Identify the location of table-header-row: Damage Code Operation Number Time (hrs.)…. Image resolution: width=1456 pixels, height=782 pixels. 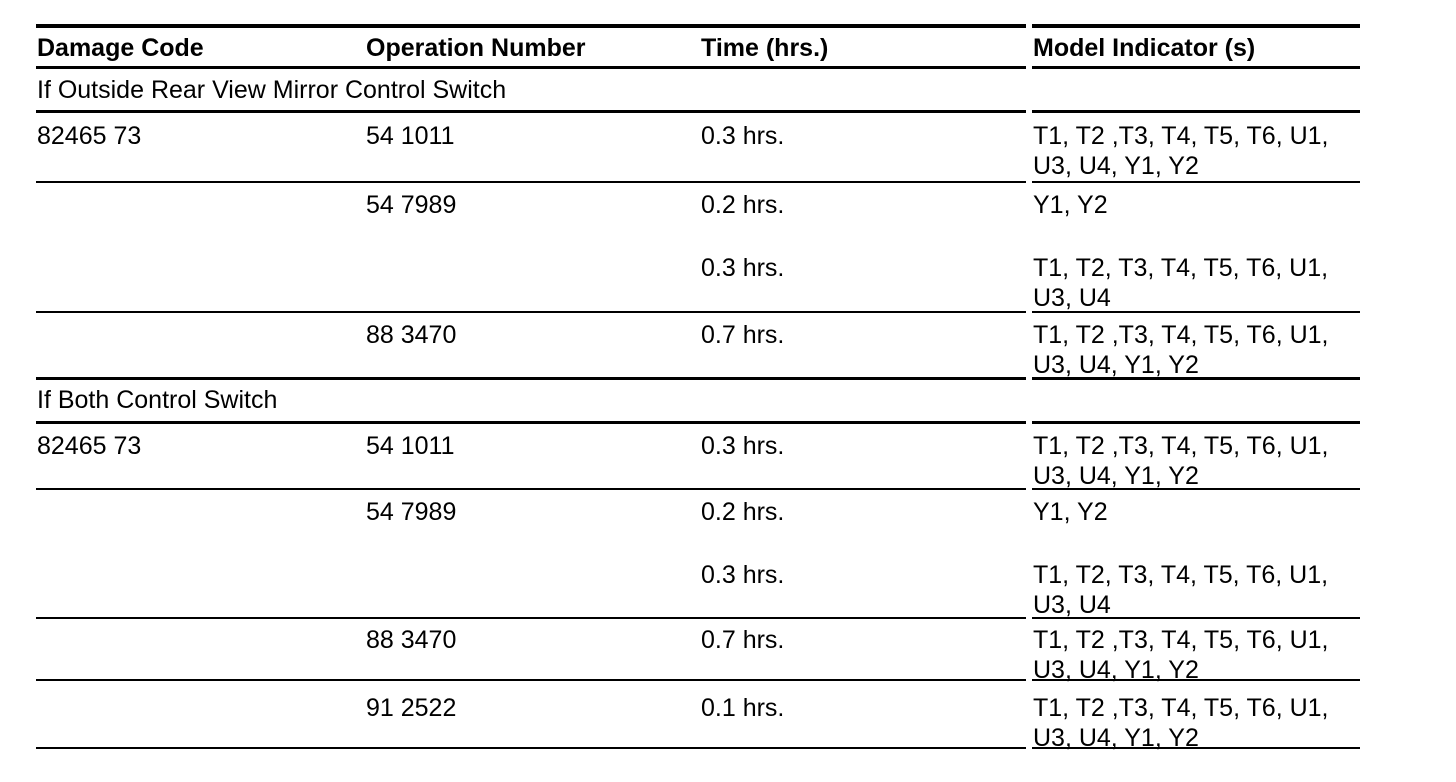
(698, 45).